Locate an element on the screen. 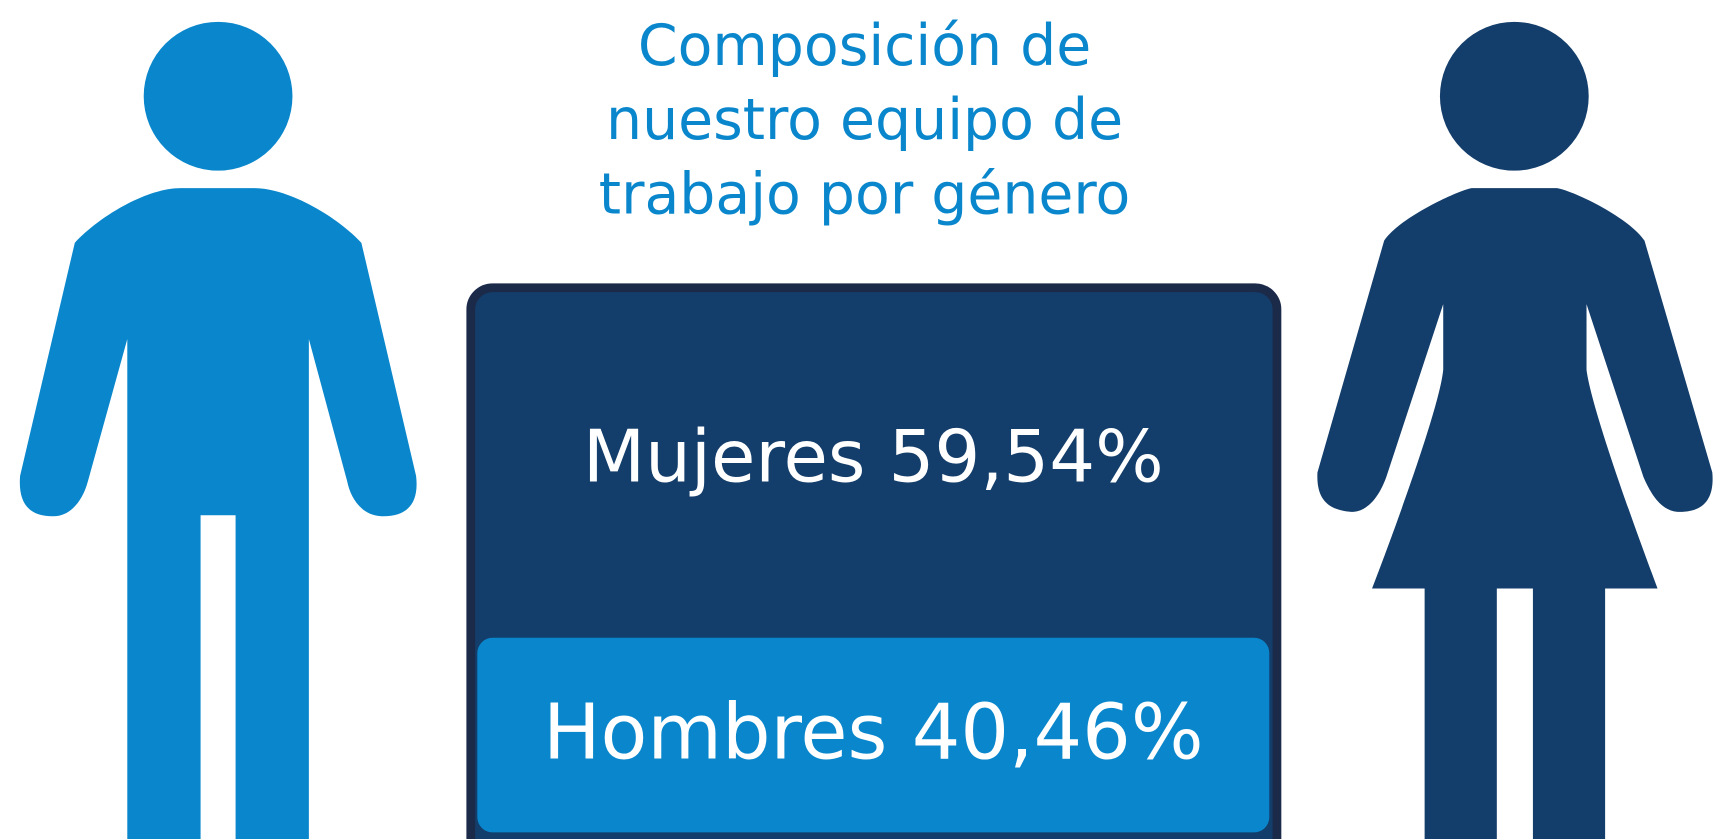 This screenshot has height=839, width=1716. men-box is located at coordinates (873, 735).